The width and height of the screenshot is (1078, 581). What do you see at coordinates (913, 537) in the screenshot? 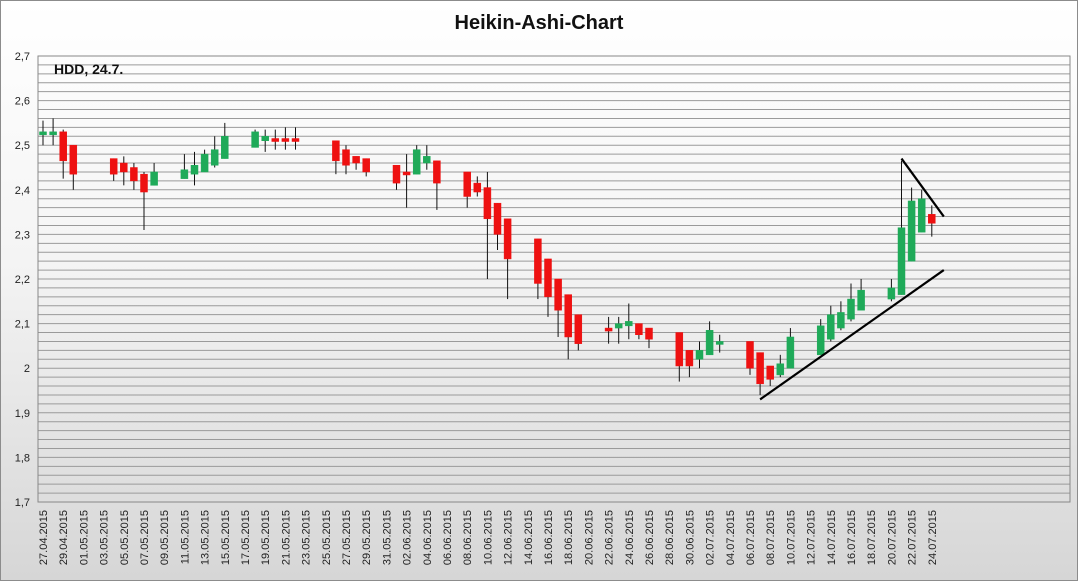
I see `x-tick-label: 22.07.2015` at bounding box center [913, 537].